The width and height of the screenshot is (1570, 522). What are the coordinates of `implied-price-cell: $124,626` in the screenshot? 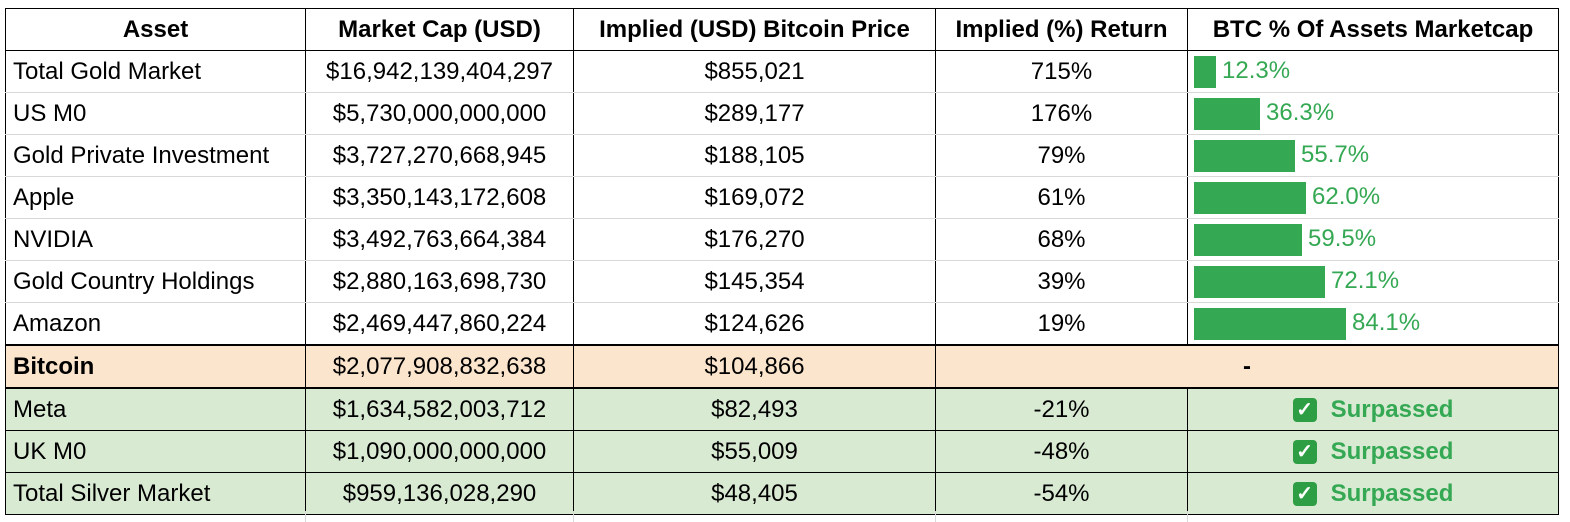 It's located at (754, 324).